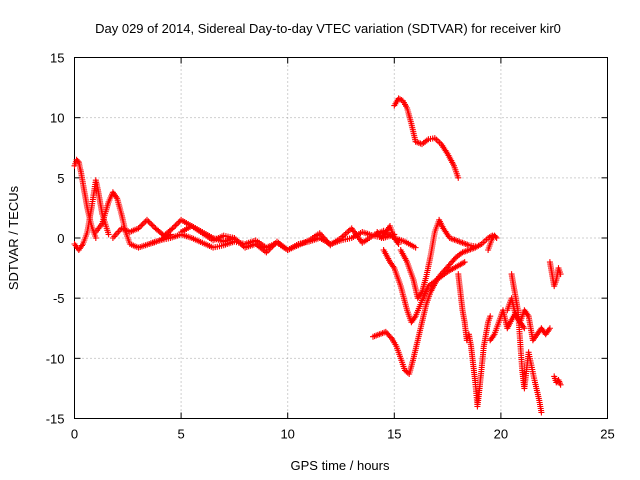  Describe the element at coordinates (287, 434) in the screenshot. I see `x-tick-label: 10` at that location.